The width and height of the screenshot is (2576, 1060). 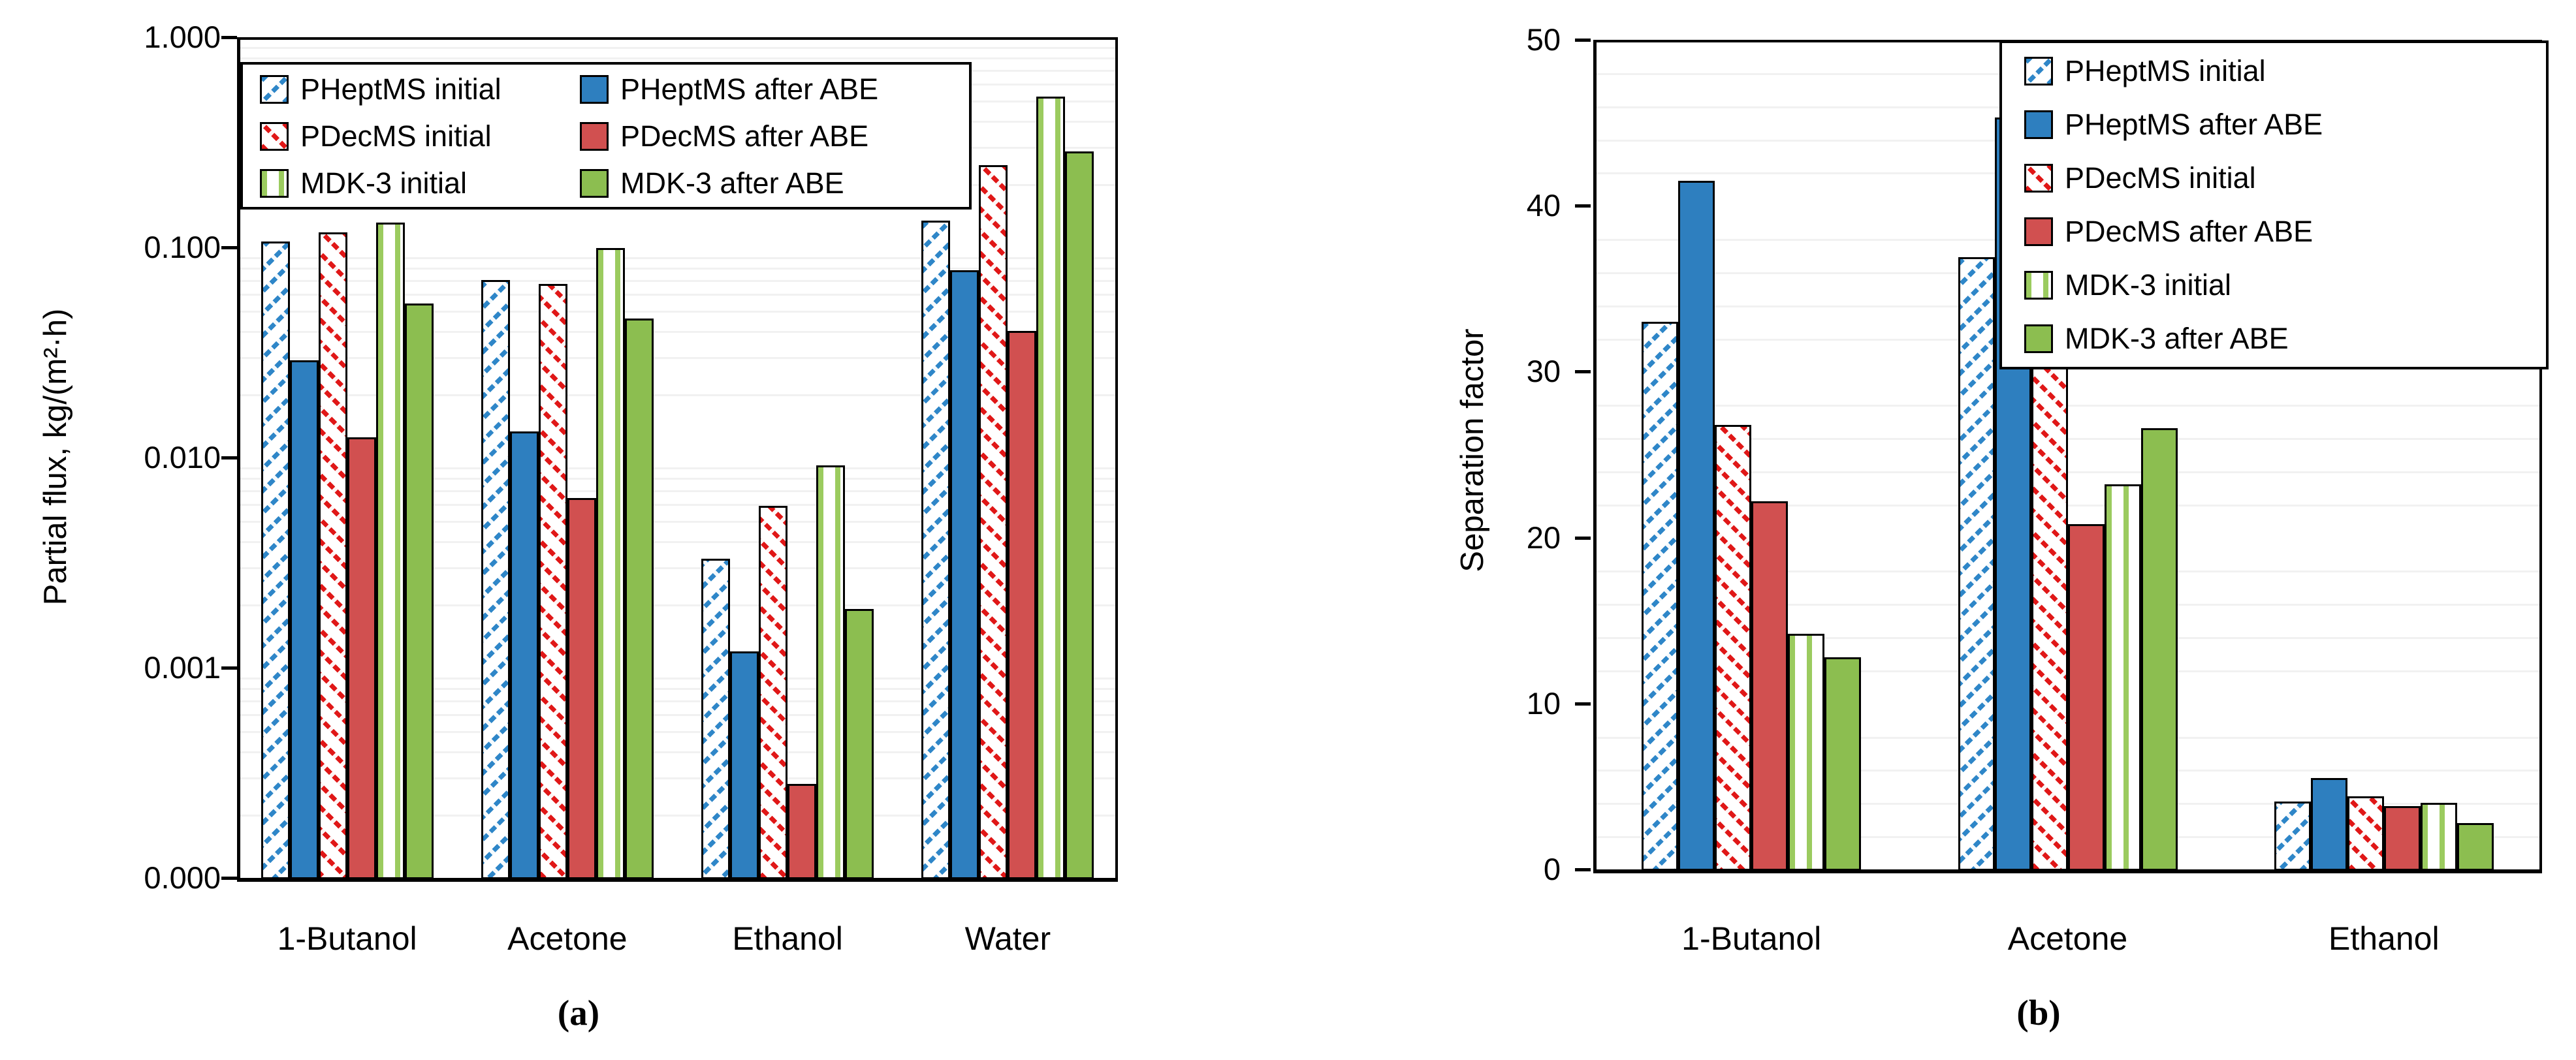 I want to click on bar-a-pdecms-initial-water, so click(x=994, y=522).